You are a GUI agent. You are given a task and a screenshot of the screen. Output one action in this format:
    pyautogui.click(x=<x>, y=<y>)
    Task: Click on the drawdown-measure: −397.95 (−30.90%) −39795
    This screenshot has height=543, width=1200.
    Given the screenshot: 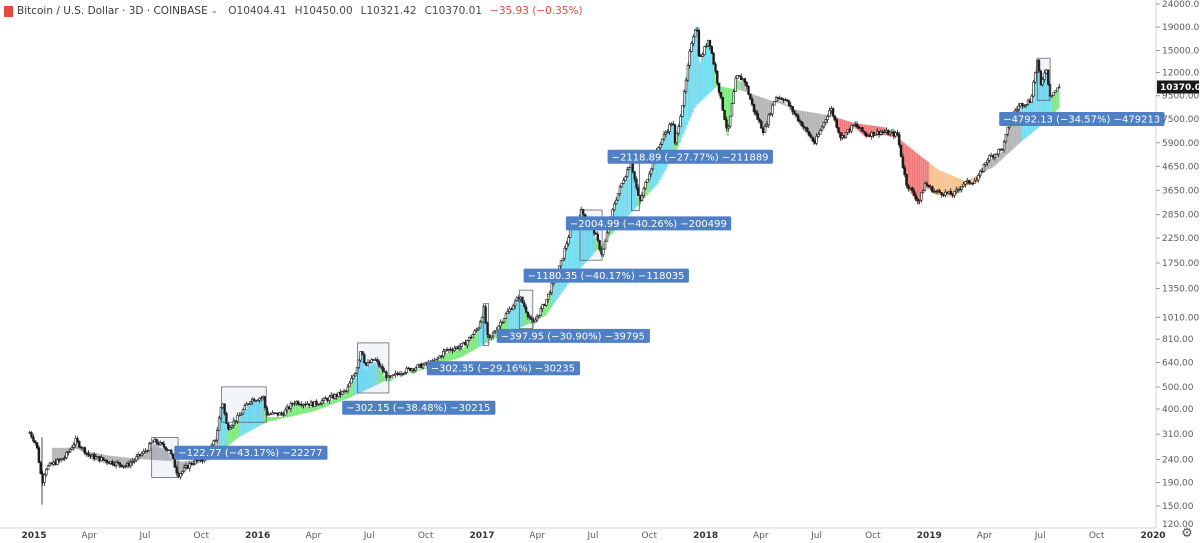 What is the action you would take?
    pyautogui.click(x=566, y=324)
    